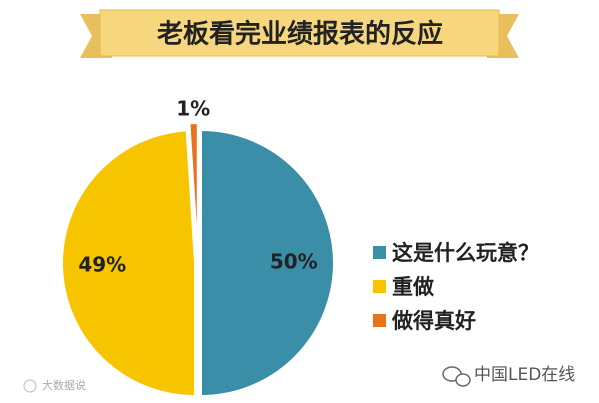 Image resolution: width=599 pixels, height=403 pixels. What do you see at coordinates (433, 321) in the screenshot?
I see `legend-label: 做得真好` at bounding box center [433, 321].